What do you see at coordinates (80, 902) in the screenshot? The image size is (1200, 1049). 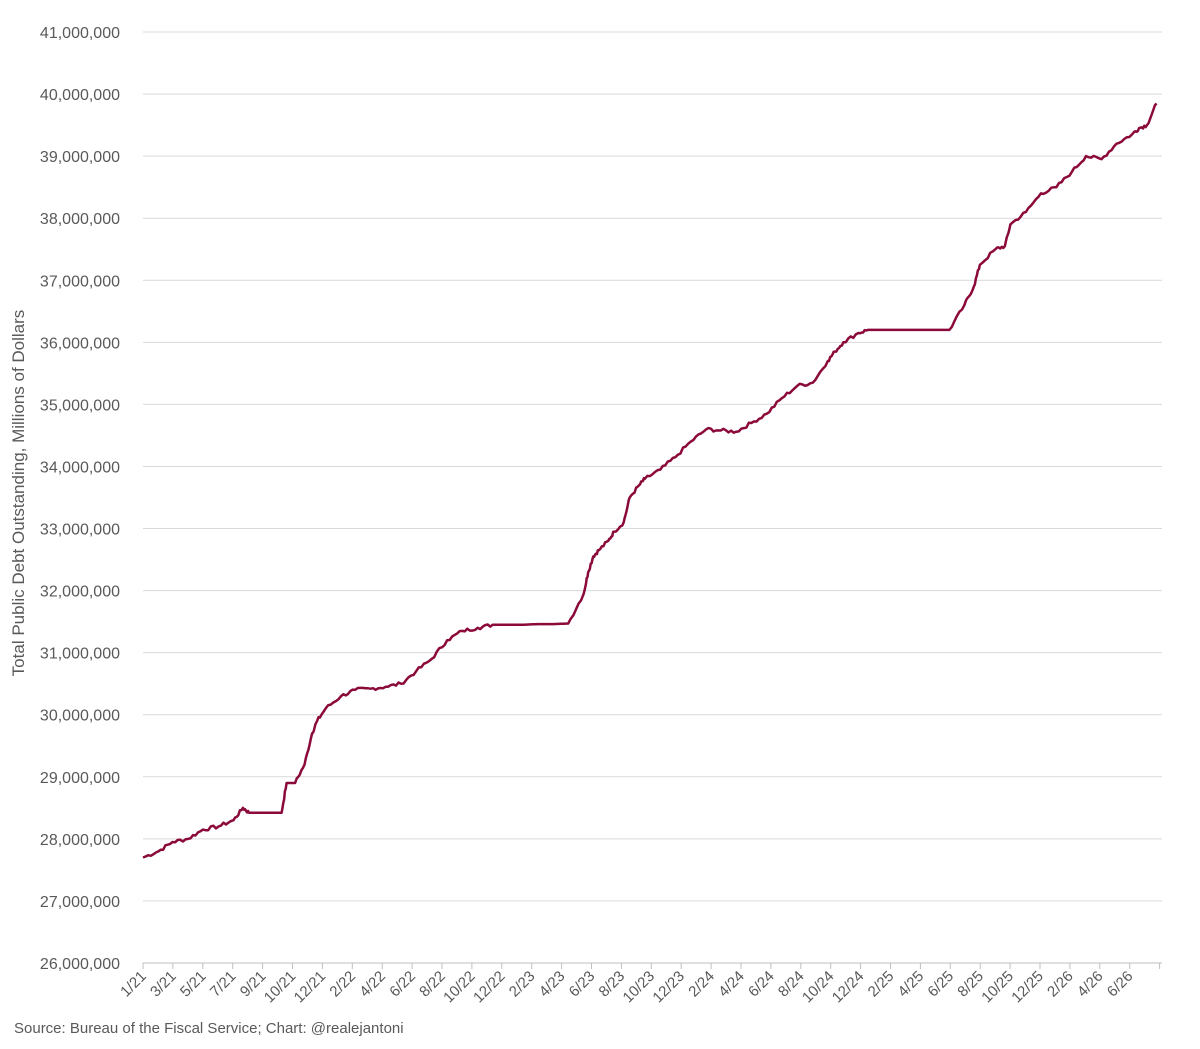 I see `y-tick-label: 27,000,000` at bounding box center [80, 902].